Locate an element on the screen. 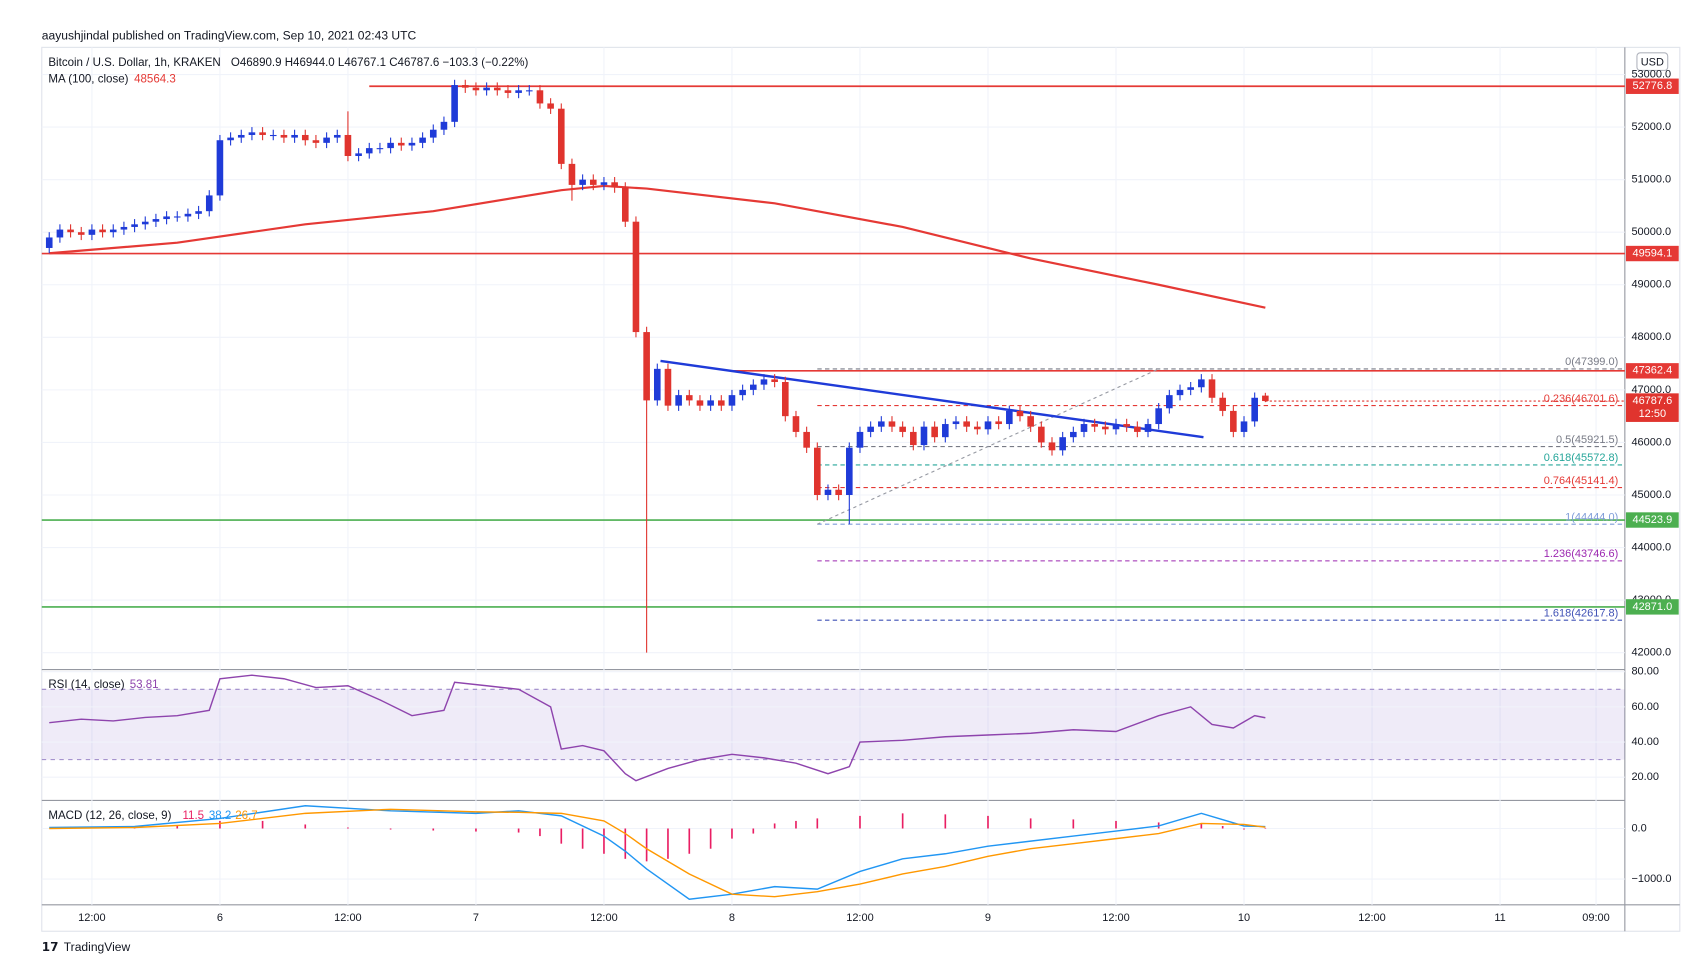  logo-mark: 𝟭𝟳 is located at coordinates (50, 947).